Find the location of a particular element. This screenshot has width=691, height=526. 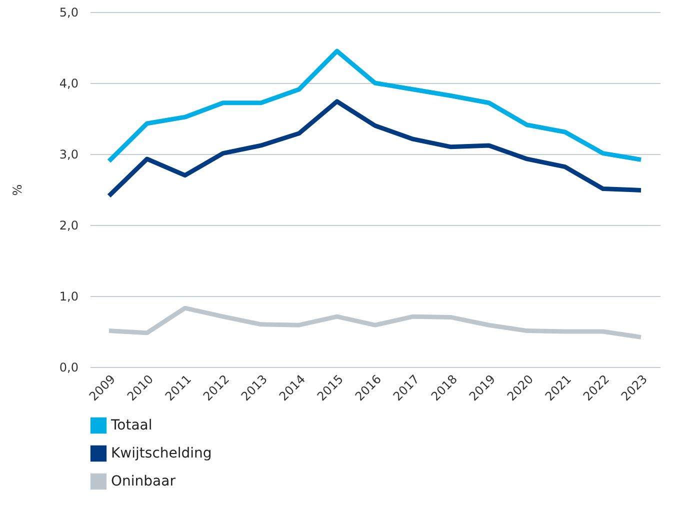

legend-label: Totaal is located at coordinates (131, 426).